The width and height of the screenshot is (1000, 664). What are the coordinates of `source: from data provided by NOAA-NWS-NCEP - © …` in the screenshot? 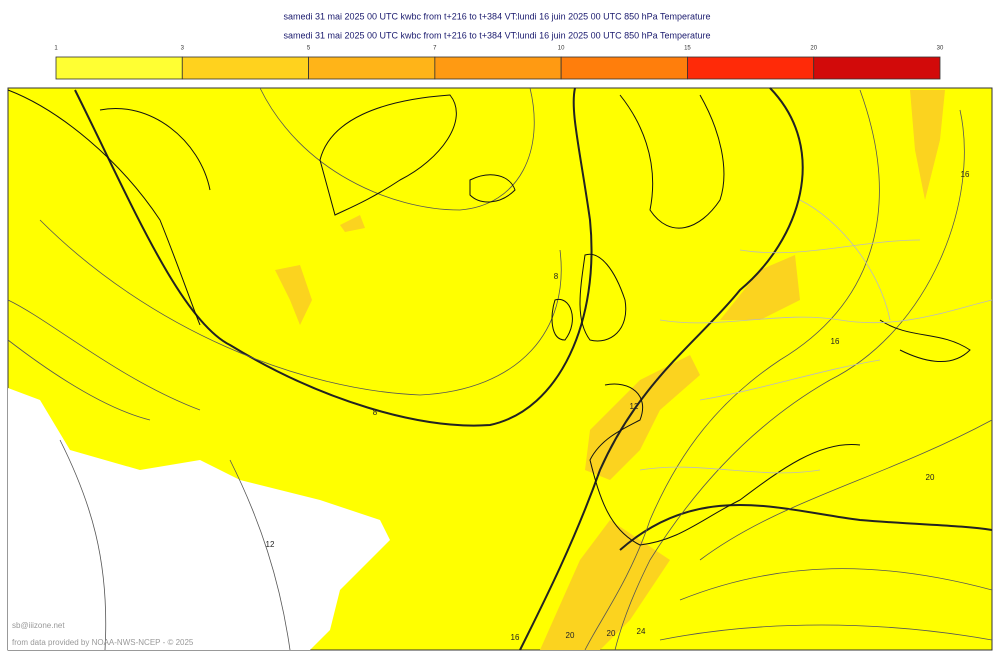 It's located at (103, 642).